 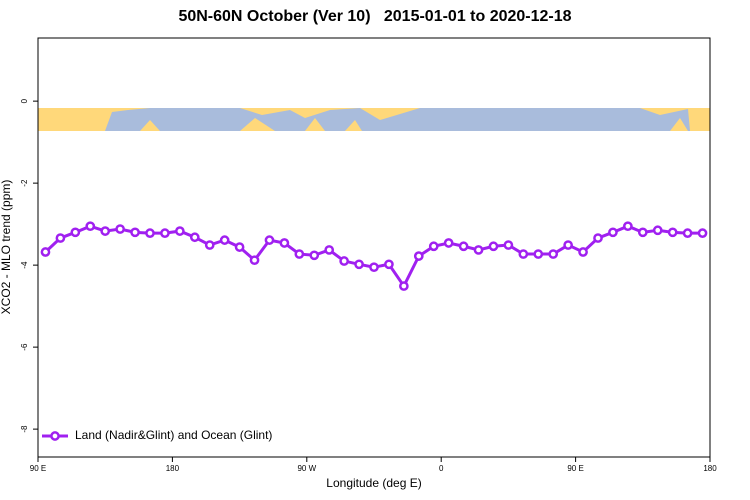 What do you see at coordinates (441, 468) in the screenshot?
I see `x-tick-label: 0` at bounding box center [441, 468].